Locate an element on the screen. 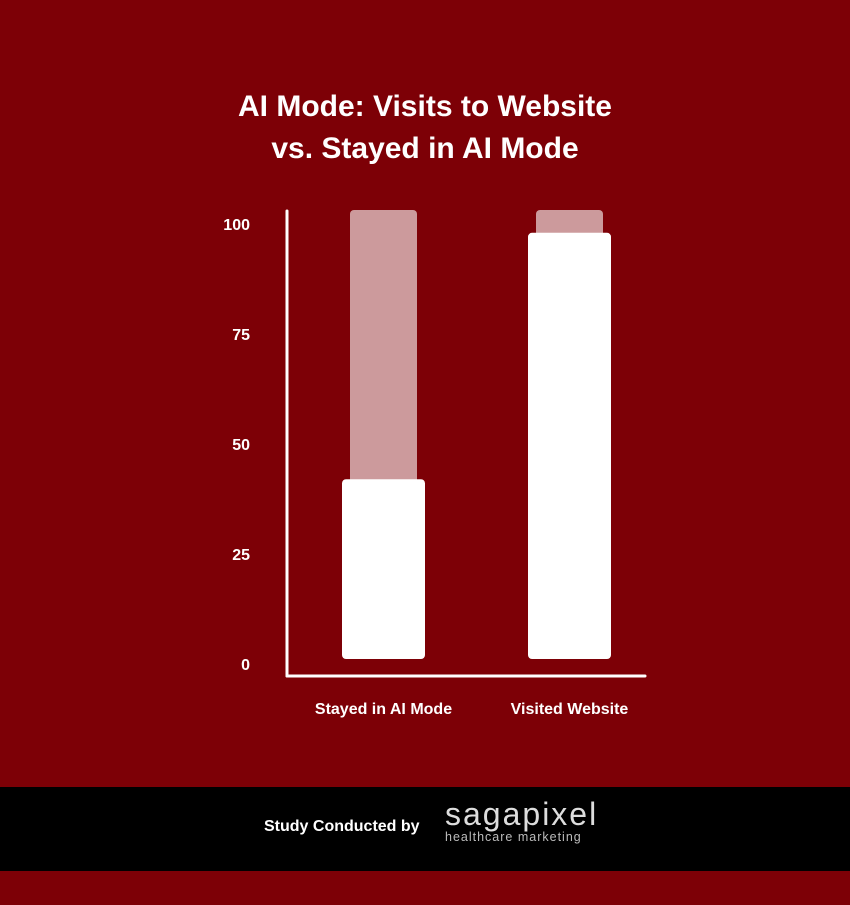  y-tick-label: 0 is located at coordinates (245, 665).